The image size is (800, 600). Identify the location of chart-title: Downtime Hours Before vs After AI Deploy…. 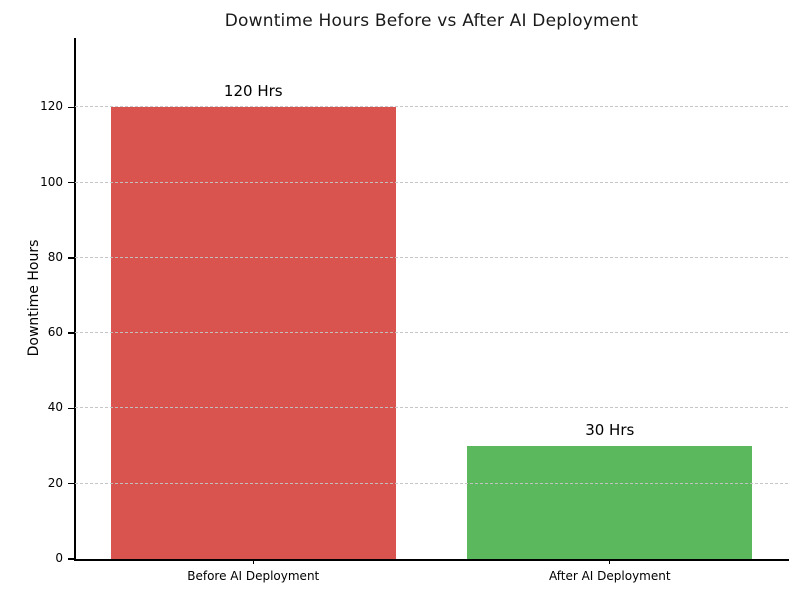
(431, 21).